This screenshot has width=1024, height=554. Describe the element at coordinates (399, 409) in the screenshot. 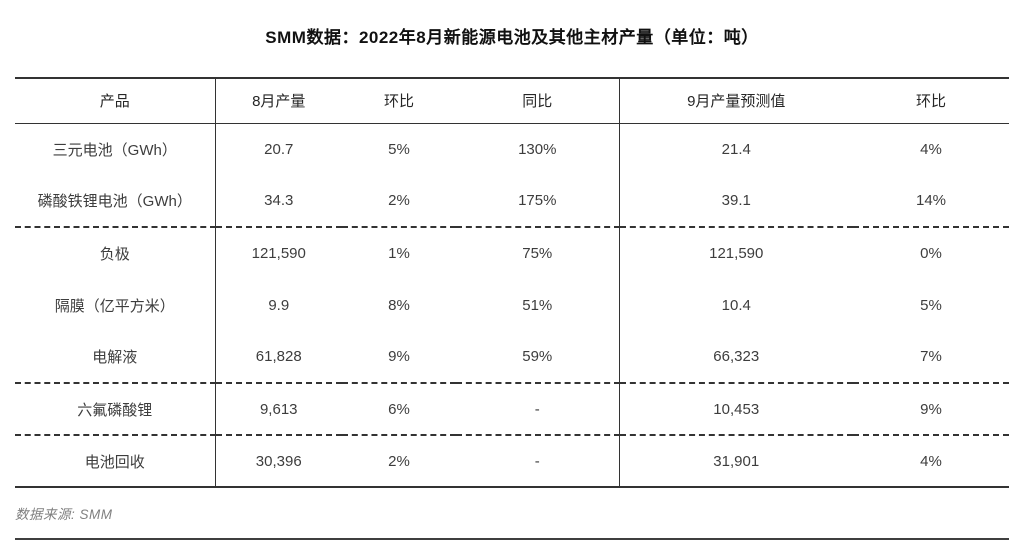

I see `cell-mom: 6%` at that location.